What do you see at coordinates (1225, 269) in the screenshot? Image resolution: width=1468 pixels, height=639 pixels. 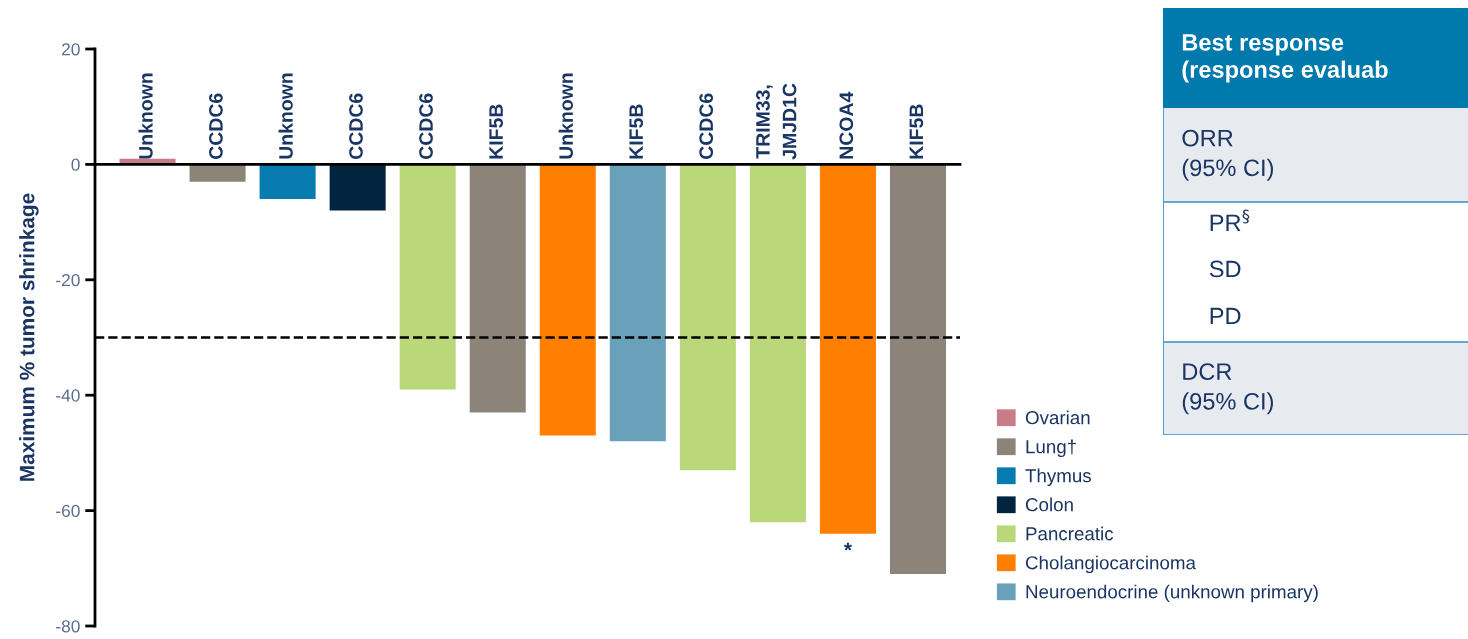 I see `text: SD` at bounding box center [1225, 269].